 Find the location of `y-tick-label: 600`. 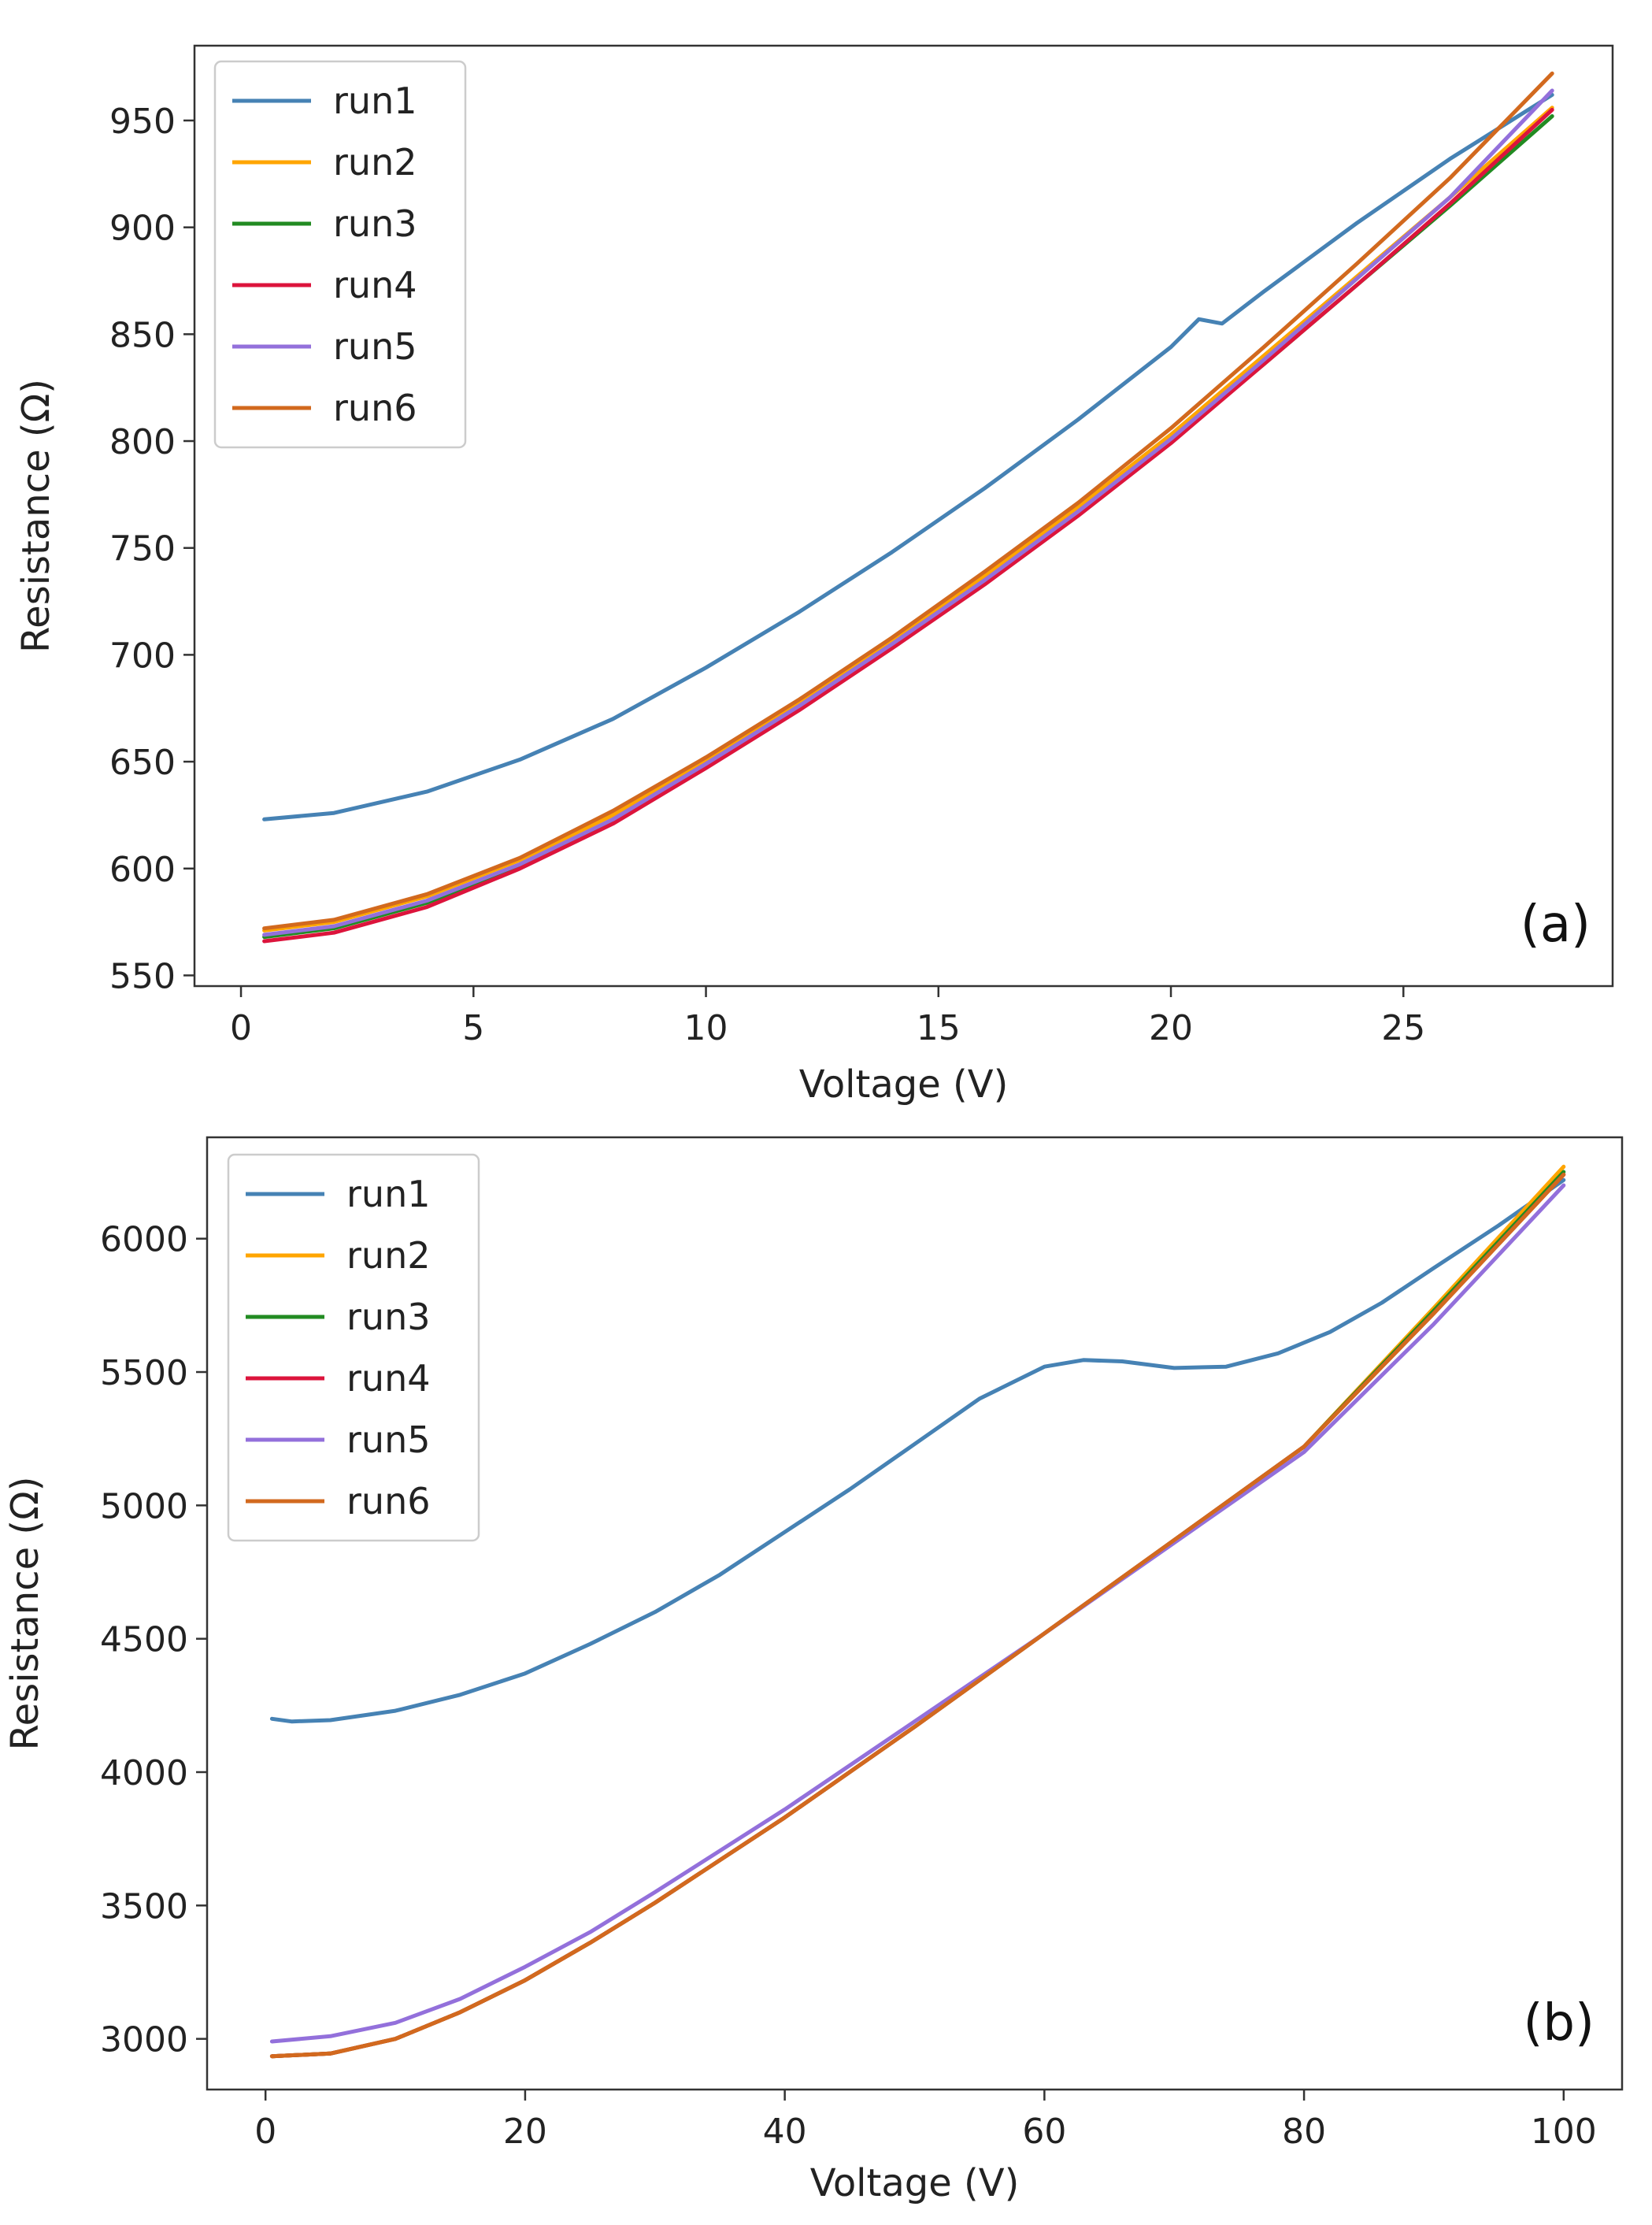

y-tick-label: 600 is located at coordinates (142, 870).